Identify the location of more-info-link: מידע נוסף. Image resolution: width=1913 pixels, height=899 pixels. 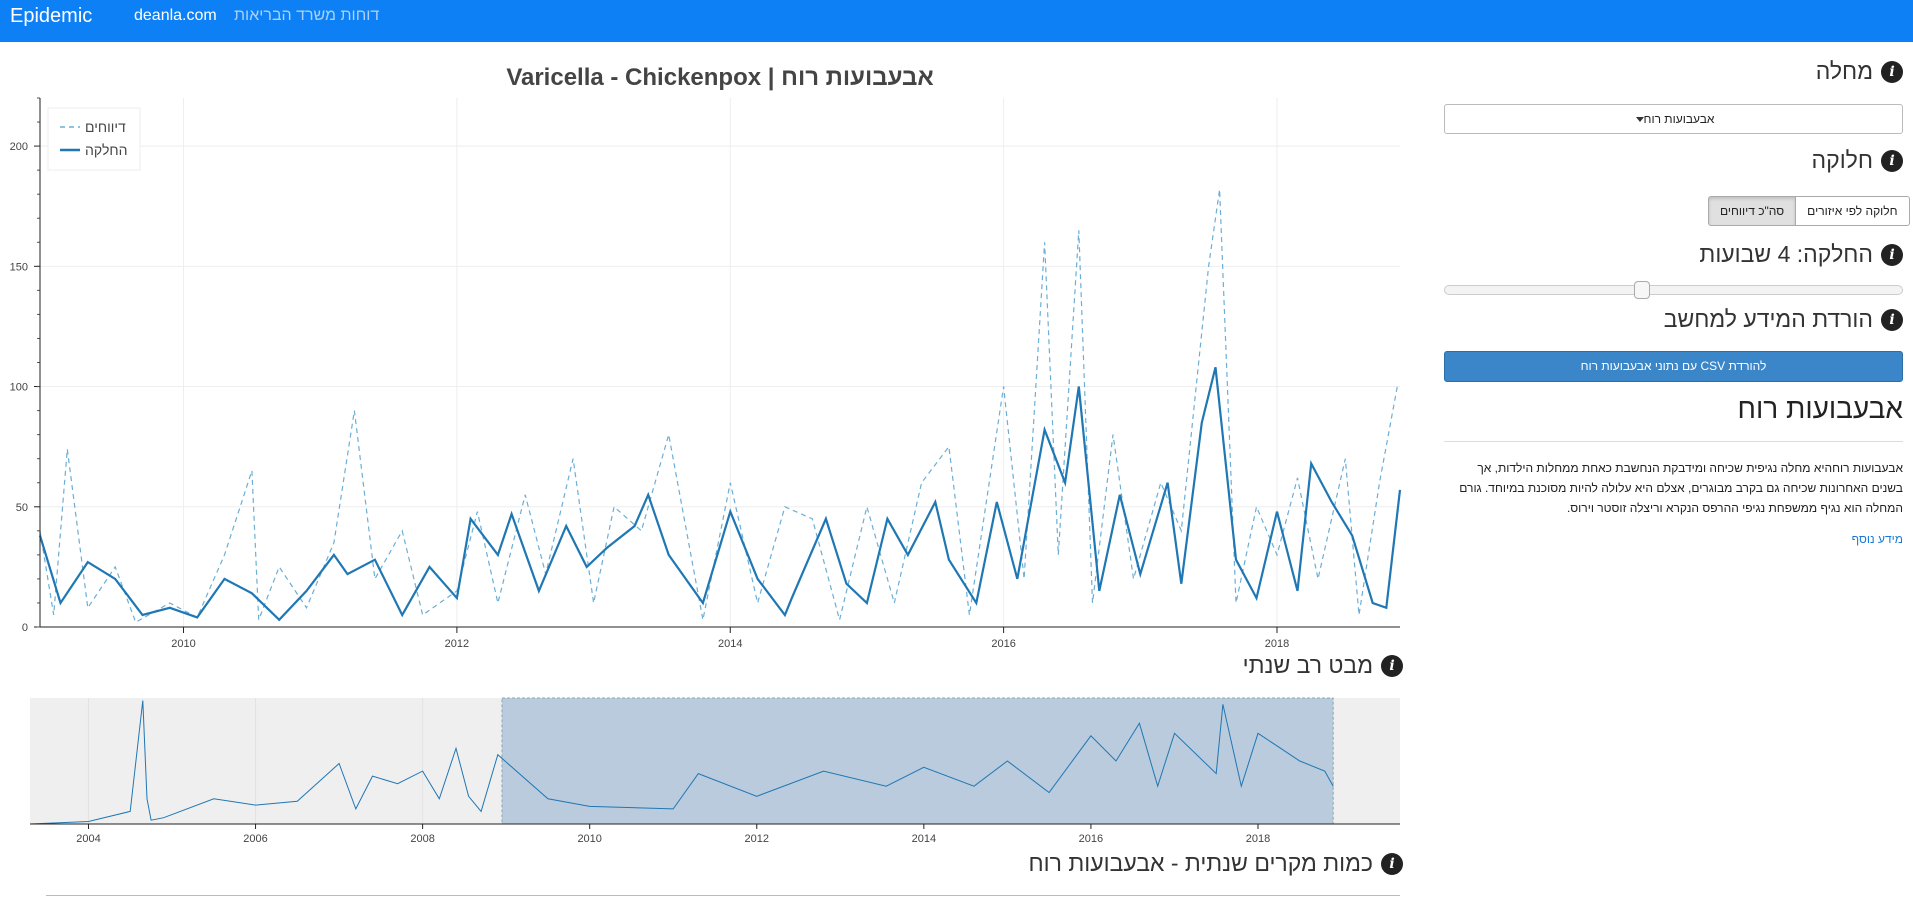
(1877, 539).